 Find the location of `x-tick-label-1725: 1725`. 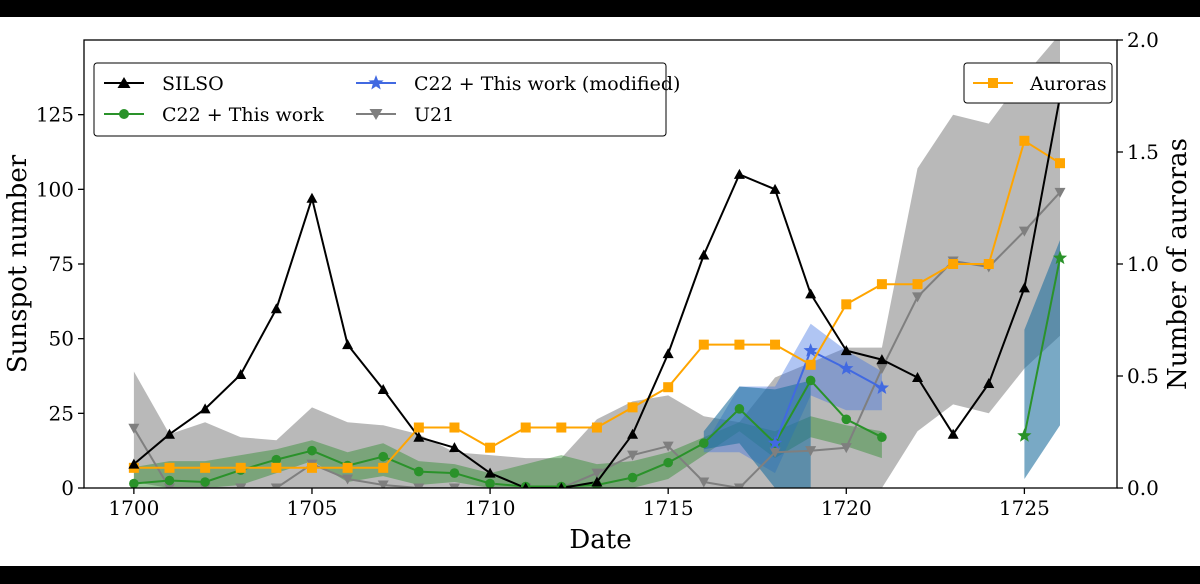

x-tick-label-1725: 1725 is located at coordinates (1024, 508).